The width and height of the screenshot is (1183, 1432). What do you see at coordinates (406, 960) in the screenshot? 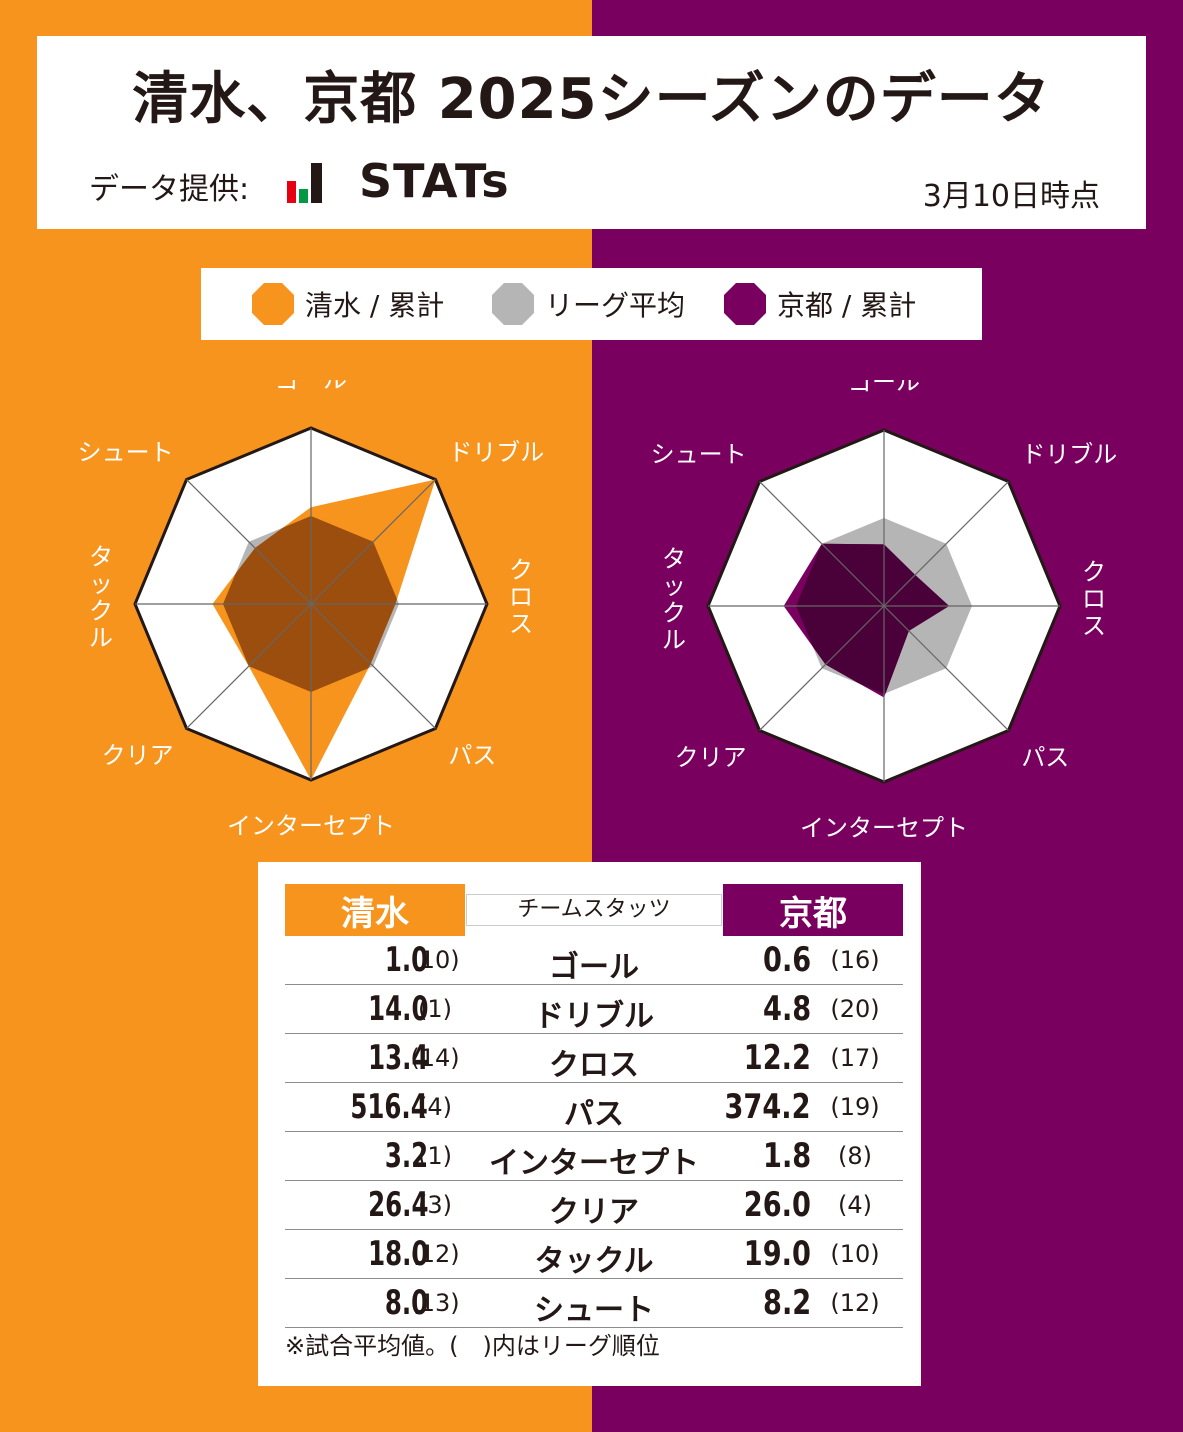
I see `left-value: 1.0` at bounding box center [406, 960].